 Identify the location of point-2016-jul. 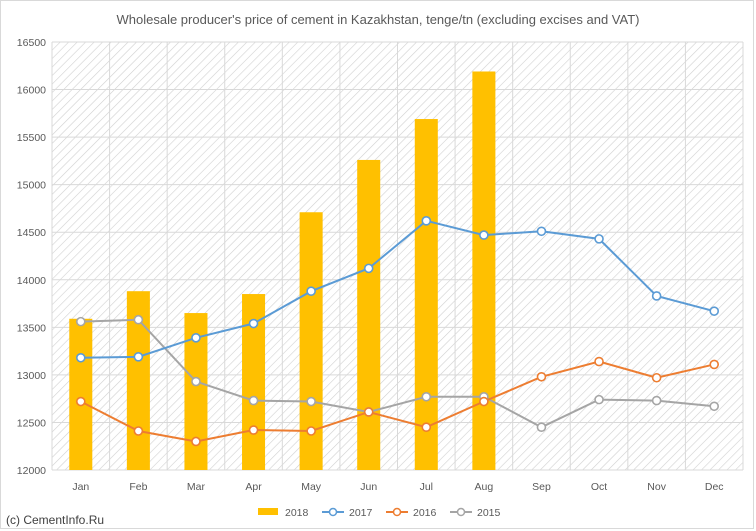
(426, 427).